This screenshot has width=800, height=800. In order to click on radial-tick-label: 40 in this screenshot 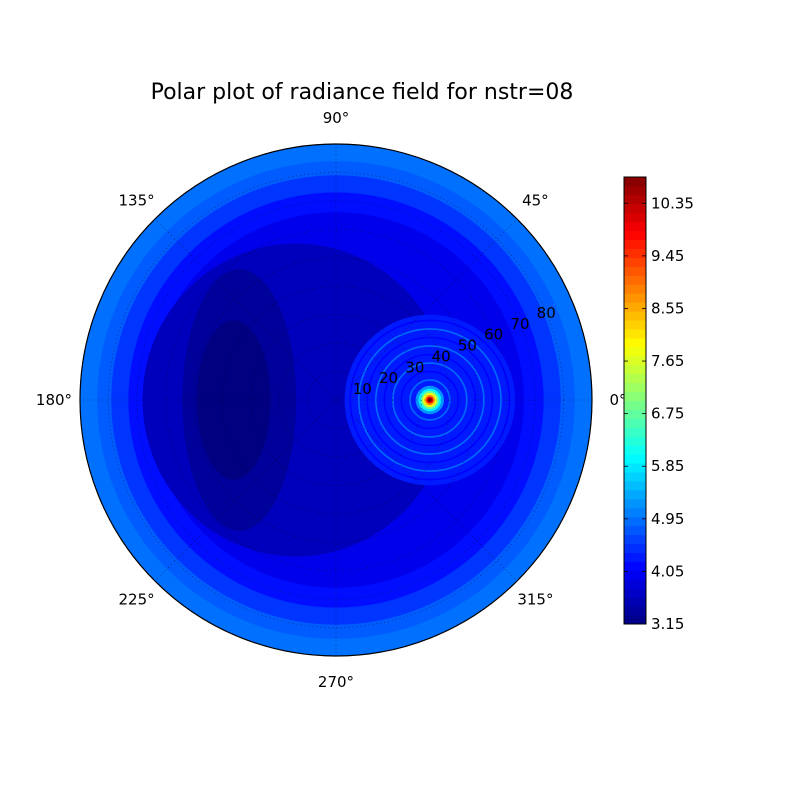, I will do `click(441, 356)`.